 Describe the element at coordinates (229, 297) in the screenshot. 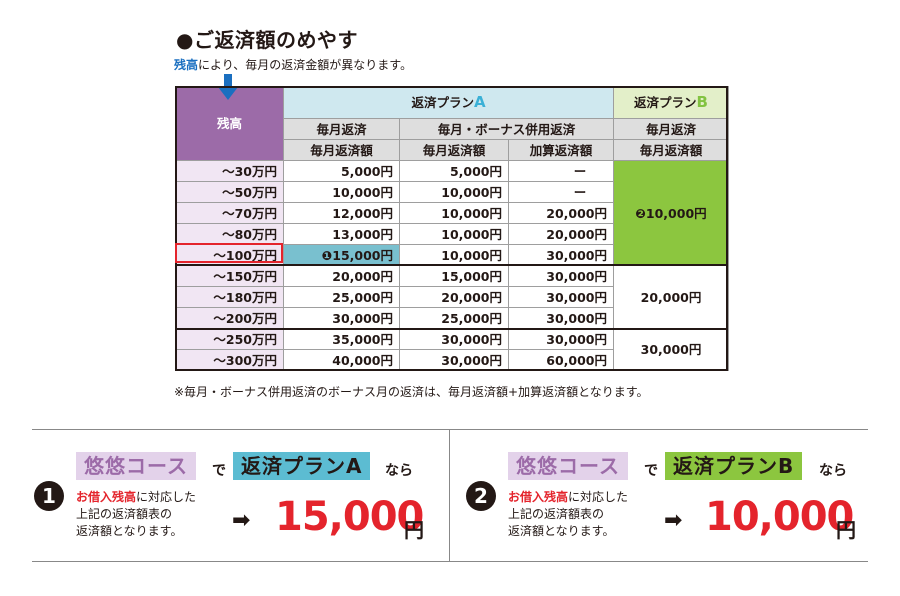

I see `balance-label: ～180万円` at that location.